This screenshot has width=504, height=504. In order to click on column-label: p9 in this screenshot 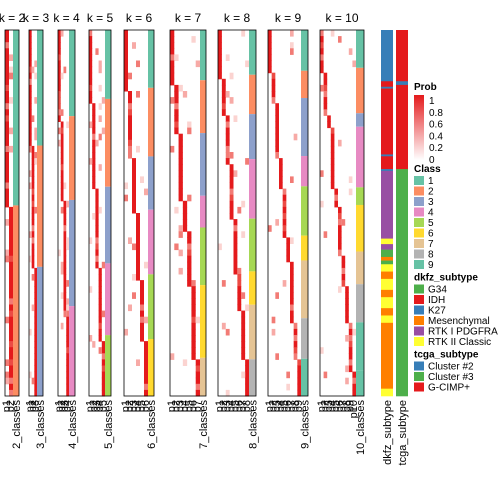, I will do `click(351, 406)`.